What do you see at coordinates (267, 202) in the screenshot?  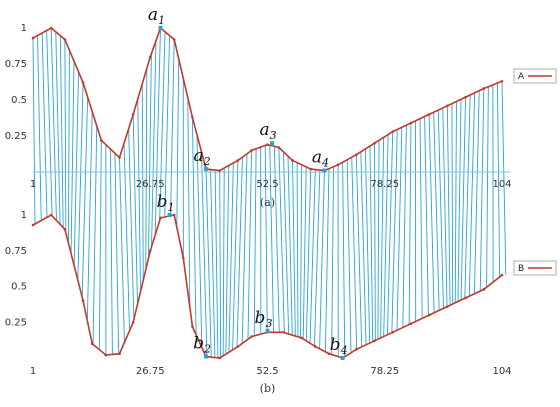 I see `panel-caption: (a)` at bounding box center [267, 202].